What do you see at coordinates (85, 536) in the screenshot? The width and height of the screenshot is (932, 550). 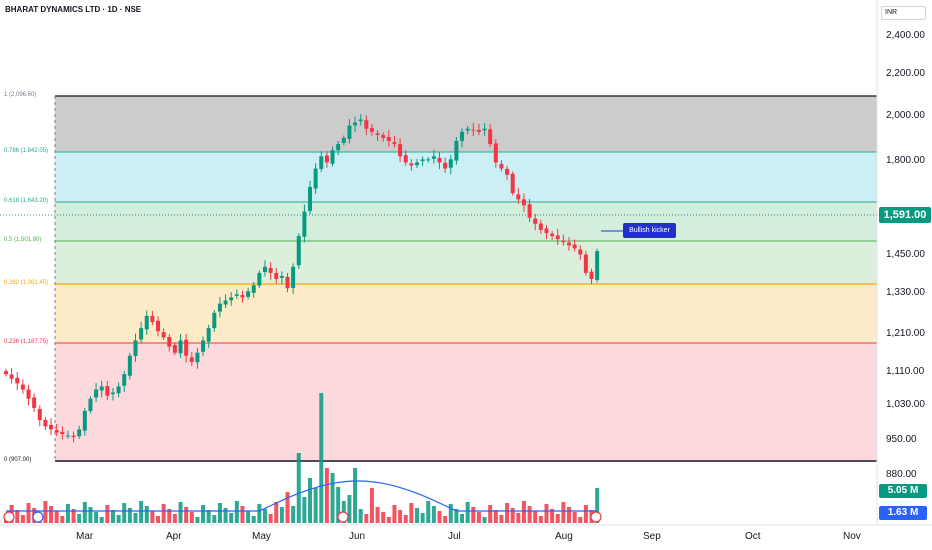 I see `time-tick: Mar` at bounding box center [85, 536].